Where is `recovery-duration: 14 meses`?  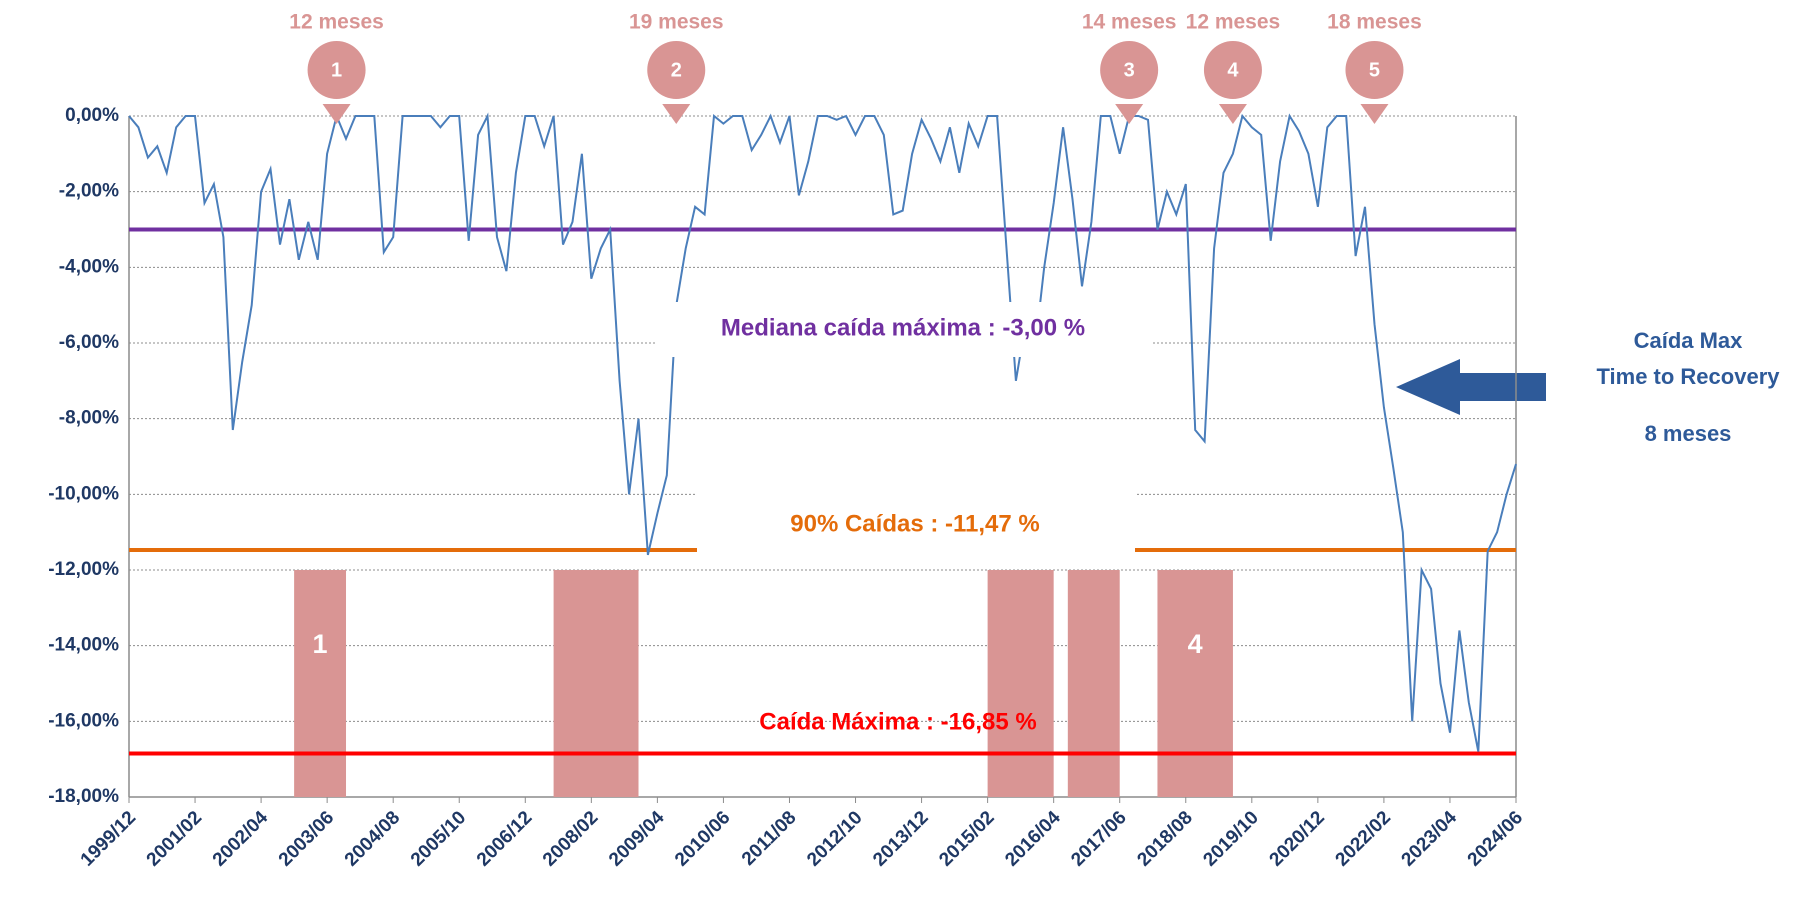
recovery-duration: 14 meses is located at coordinates (1129, 22).